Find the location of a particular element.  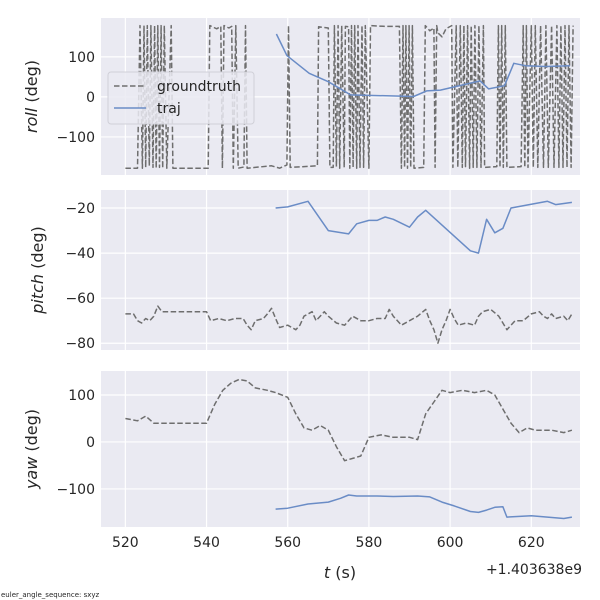

legend: groundtruth traj is located at coordinates (181, 98).